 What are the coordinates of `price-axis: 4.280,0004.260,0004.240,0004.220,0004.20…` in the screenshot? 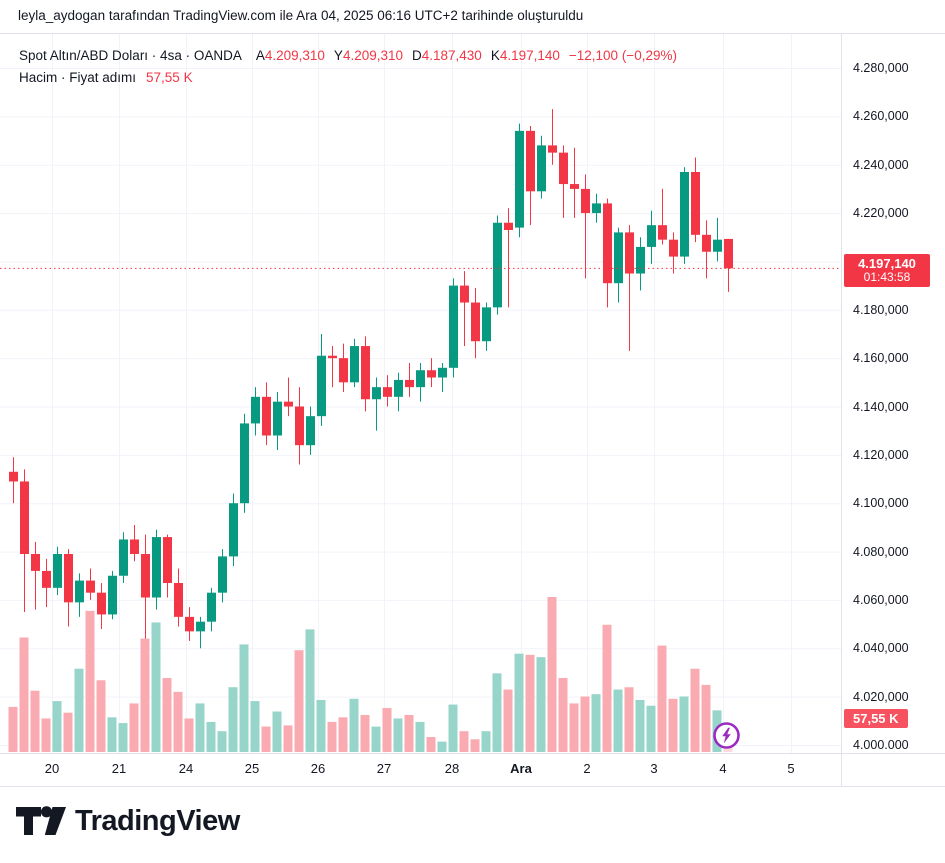 It's located at (893, 393).